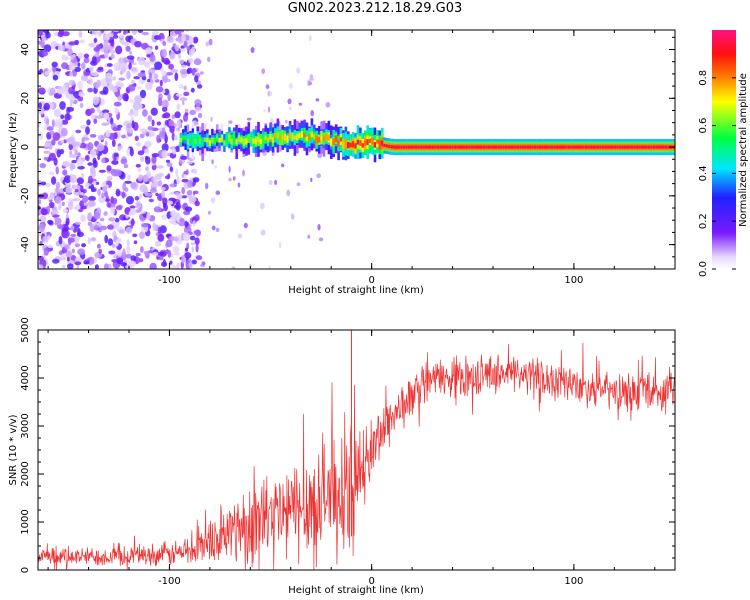  I want to click on colorbar-tick-label: 0.4, so click(703, 173).